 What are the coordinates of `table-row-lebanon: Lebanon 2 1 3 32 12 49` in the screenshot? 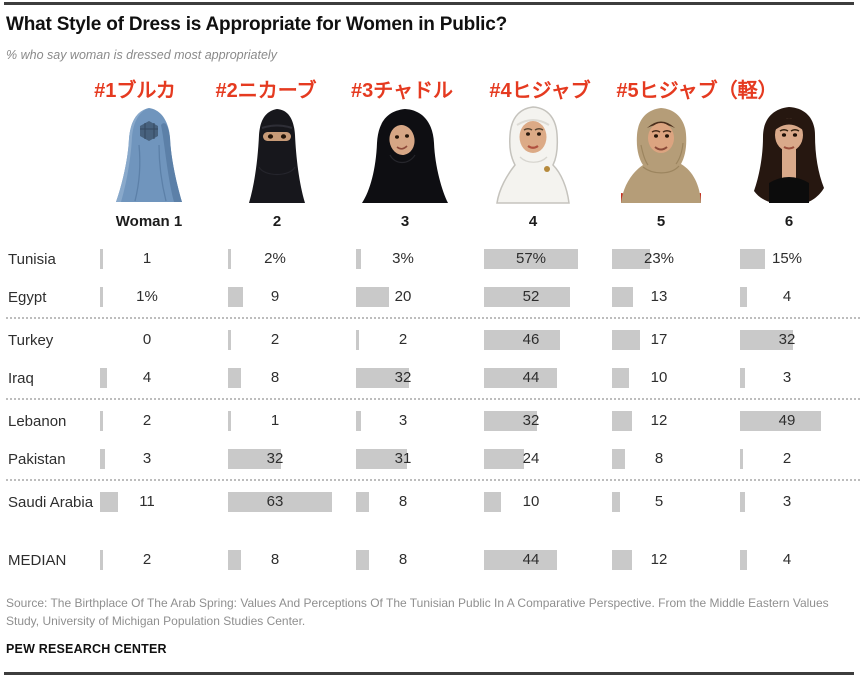 It's located at (433, 421).